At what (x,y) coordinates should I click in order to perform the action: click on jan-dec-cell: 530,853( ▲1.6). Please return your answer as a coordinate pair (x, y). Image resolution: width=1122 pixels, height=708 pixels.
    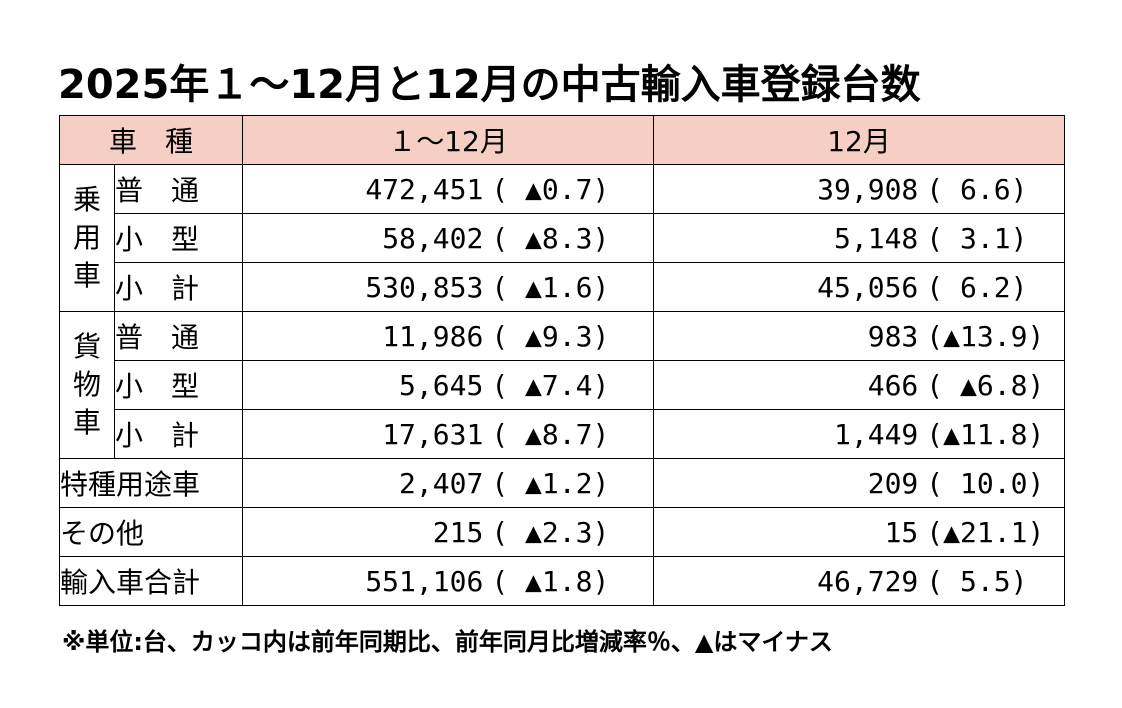
    Looking at the image, I should click on (448, 287).